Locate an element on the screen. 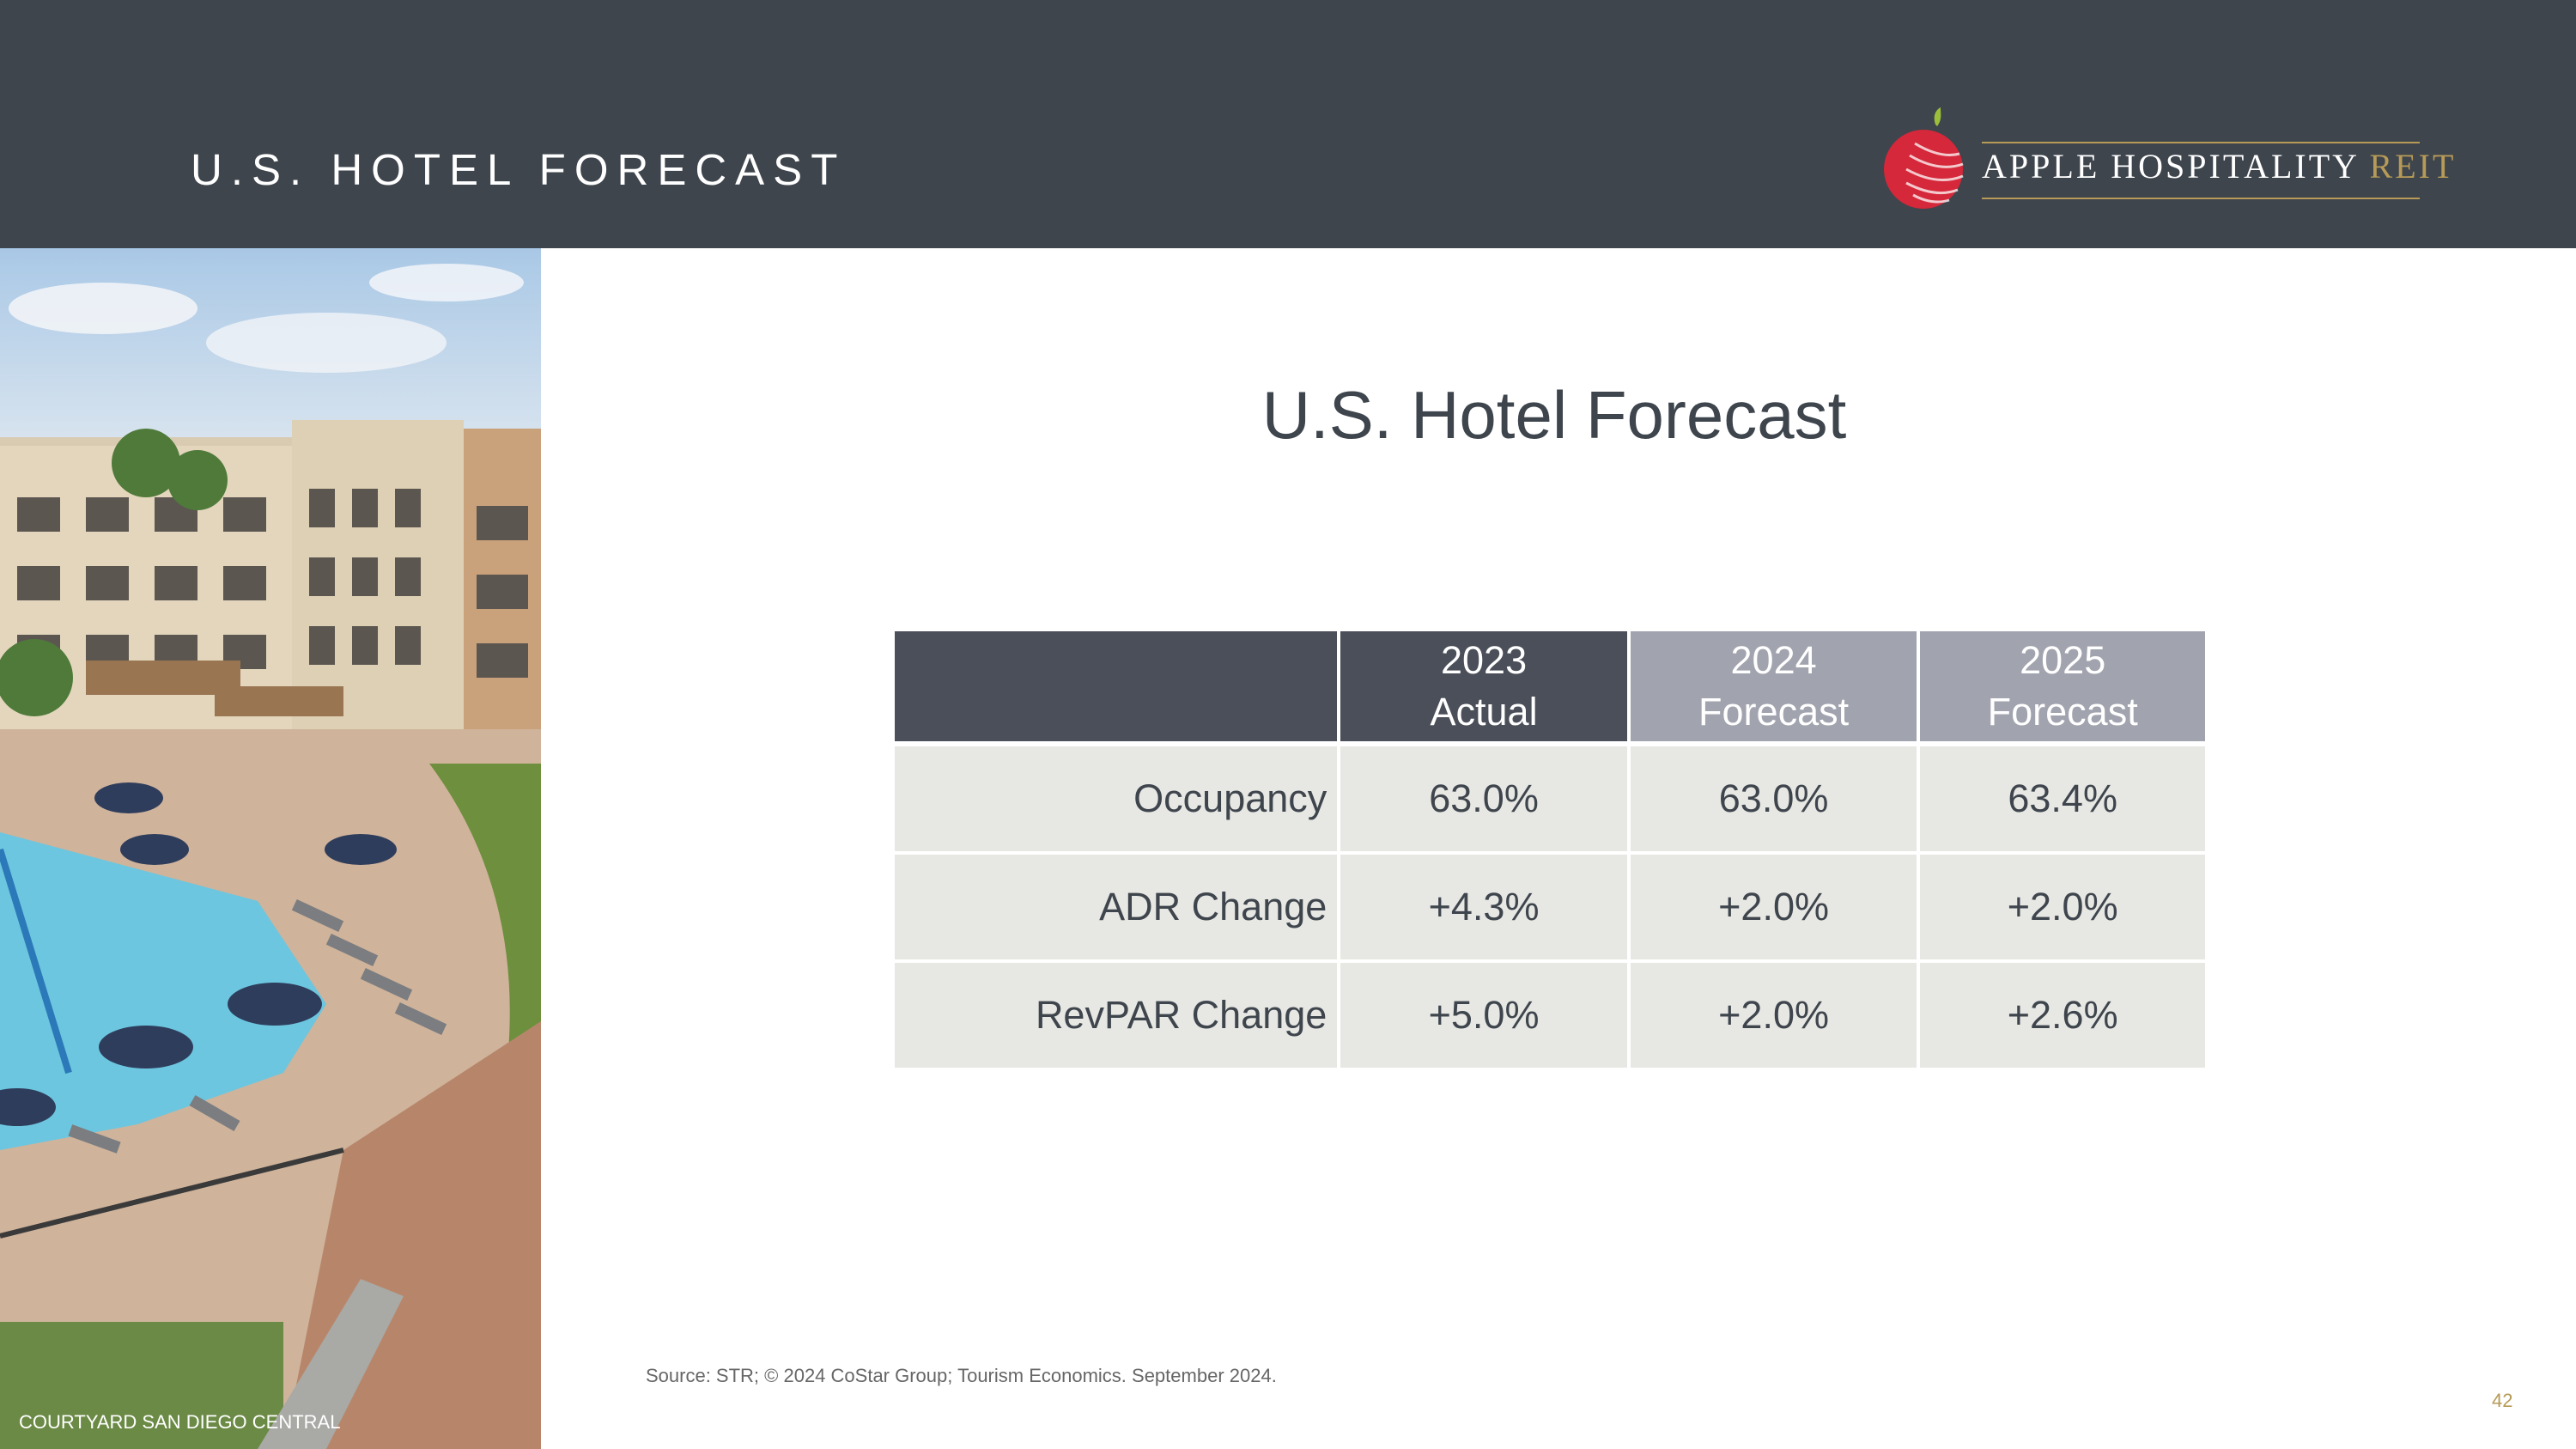 The height and width of the screenshot is (1449, 2576). table-cell: +5.0% is located at coordinates (1485, 1016).